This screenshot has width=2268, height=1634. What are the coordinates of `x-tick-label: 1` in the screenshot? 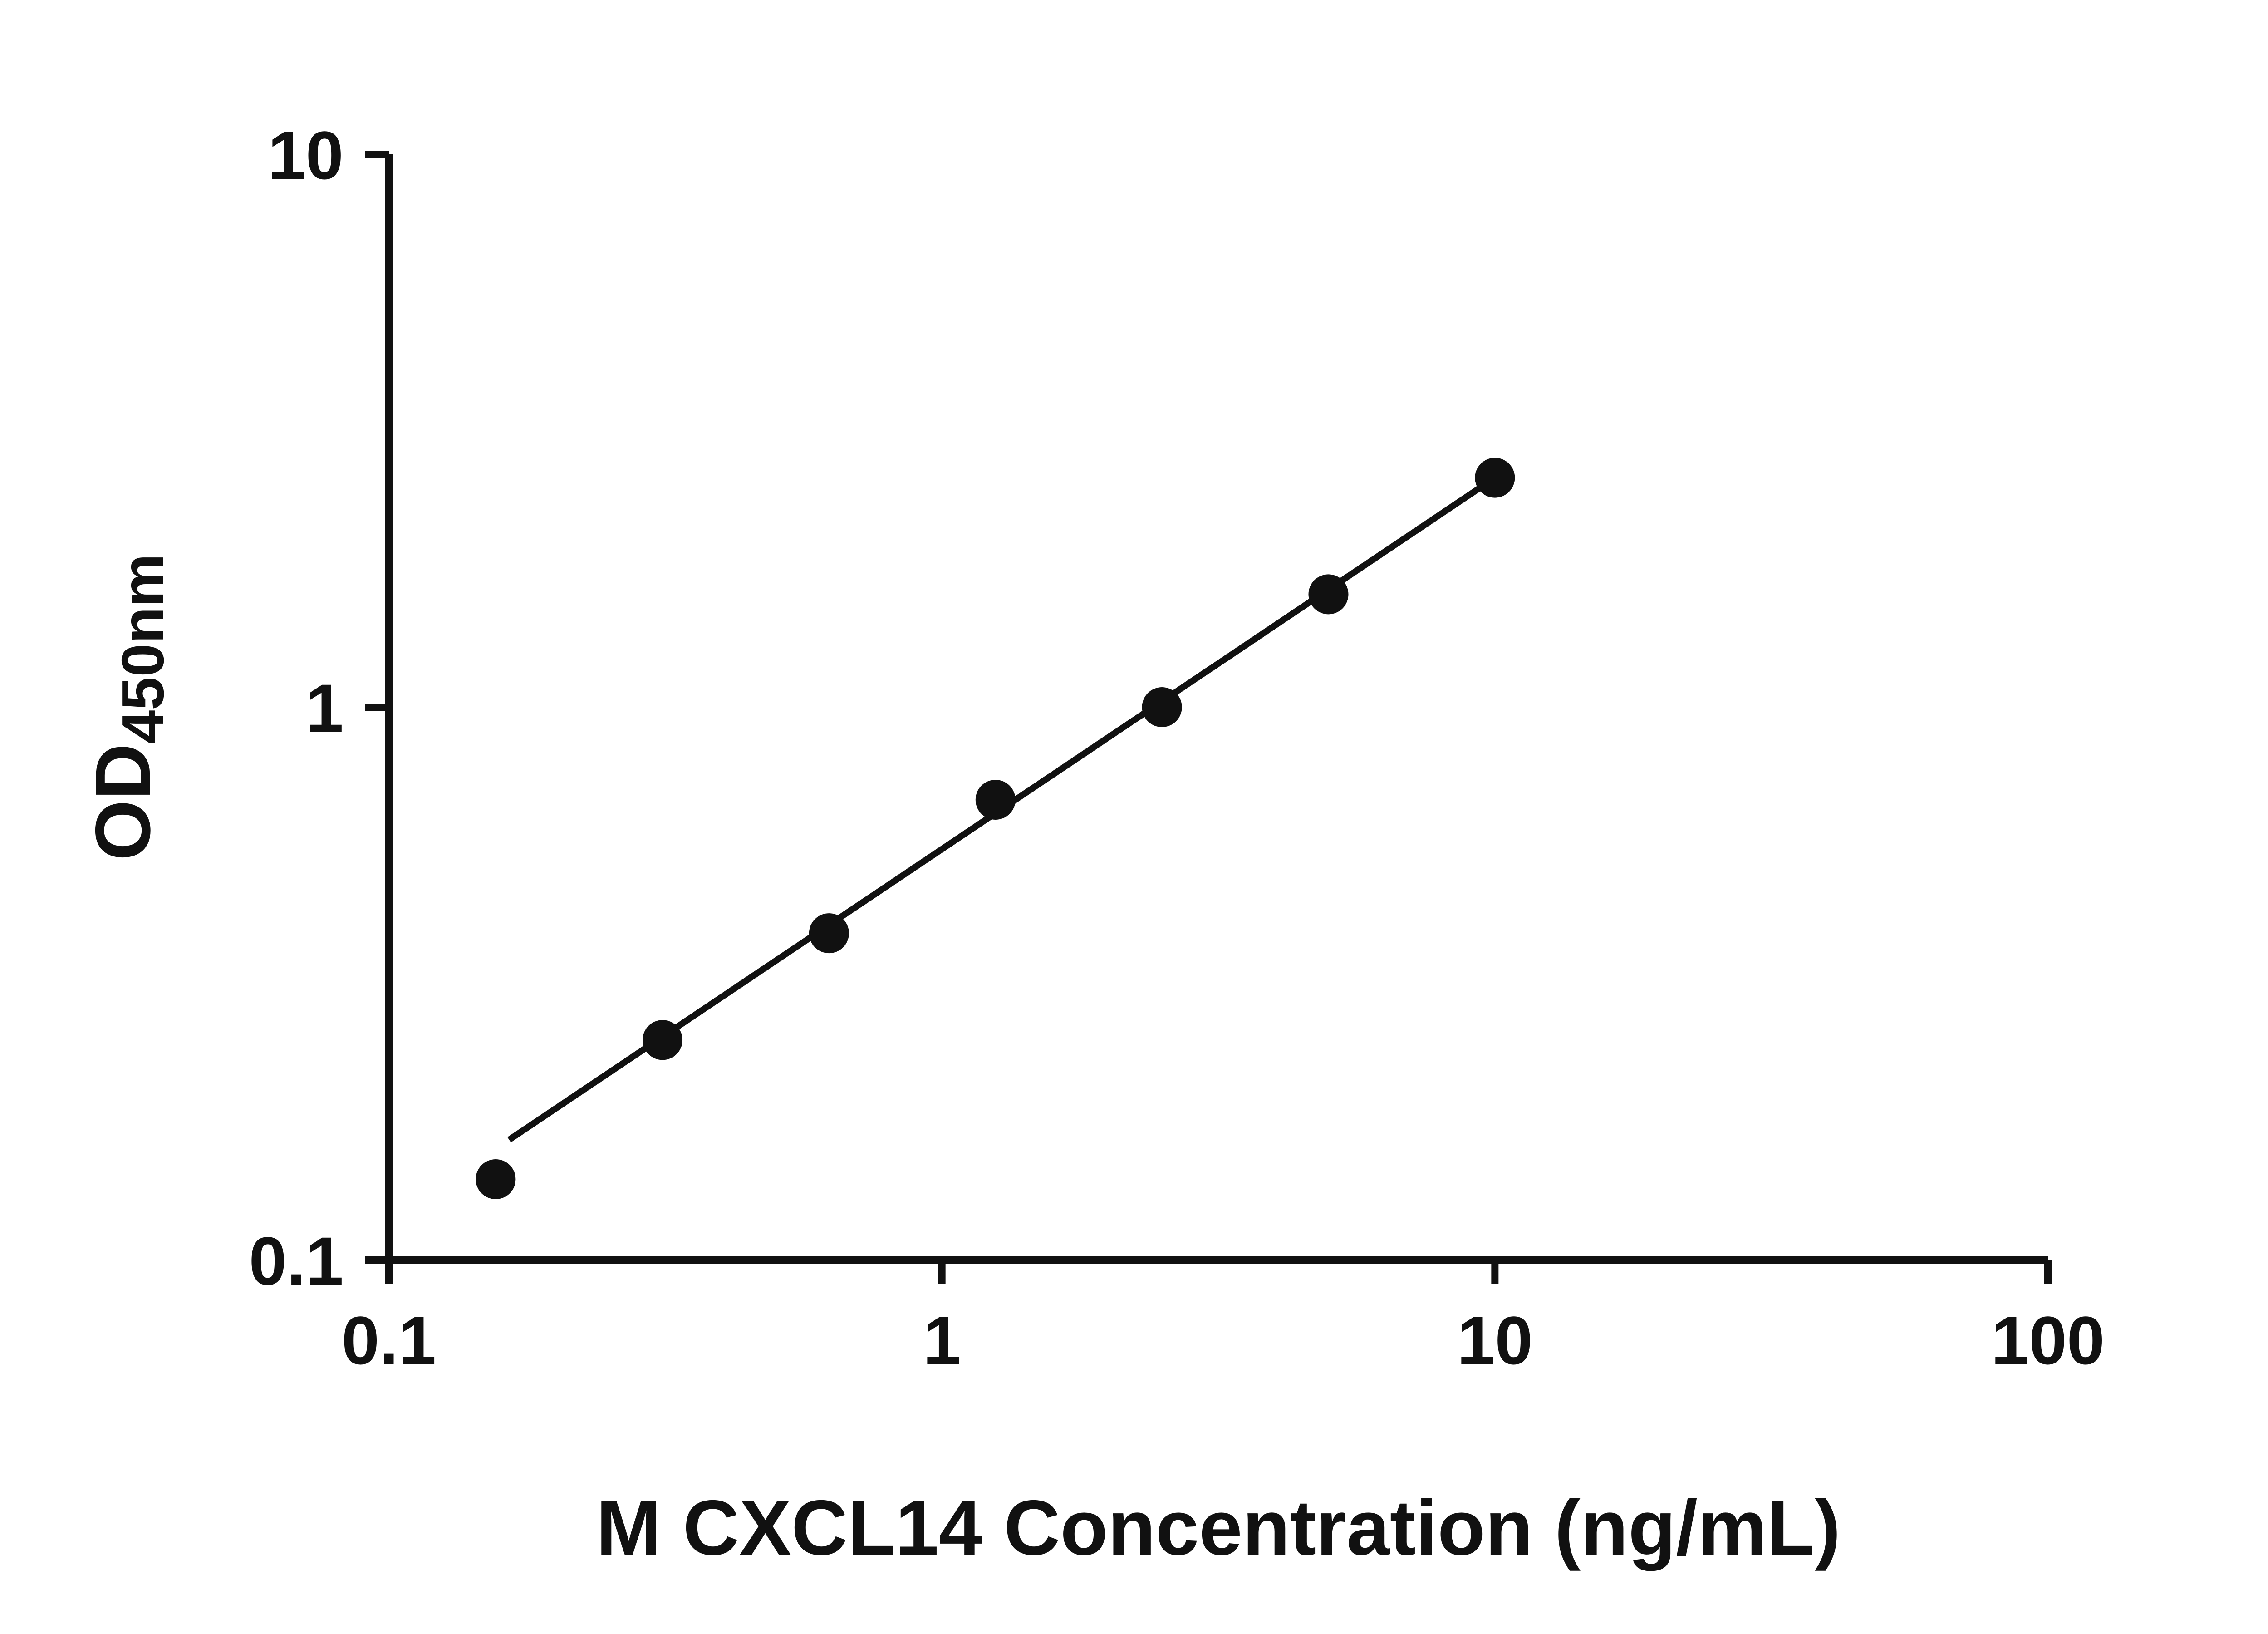 It's located at (942, 1340).